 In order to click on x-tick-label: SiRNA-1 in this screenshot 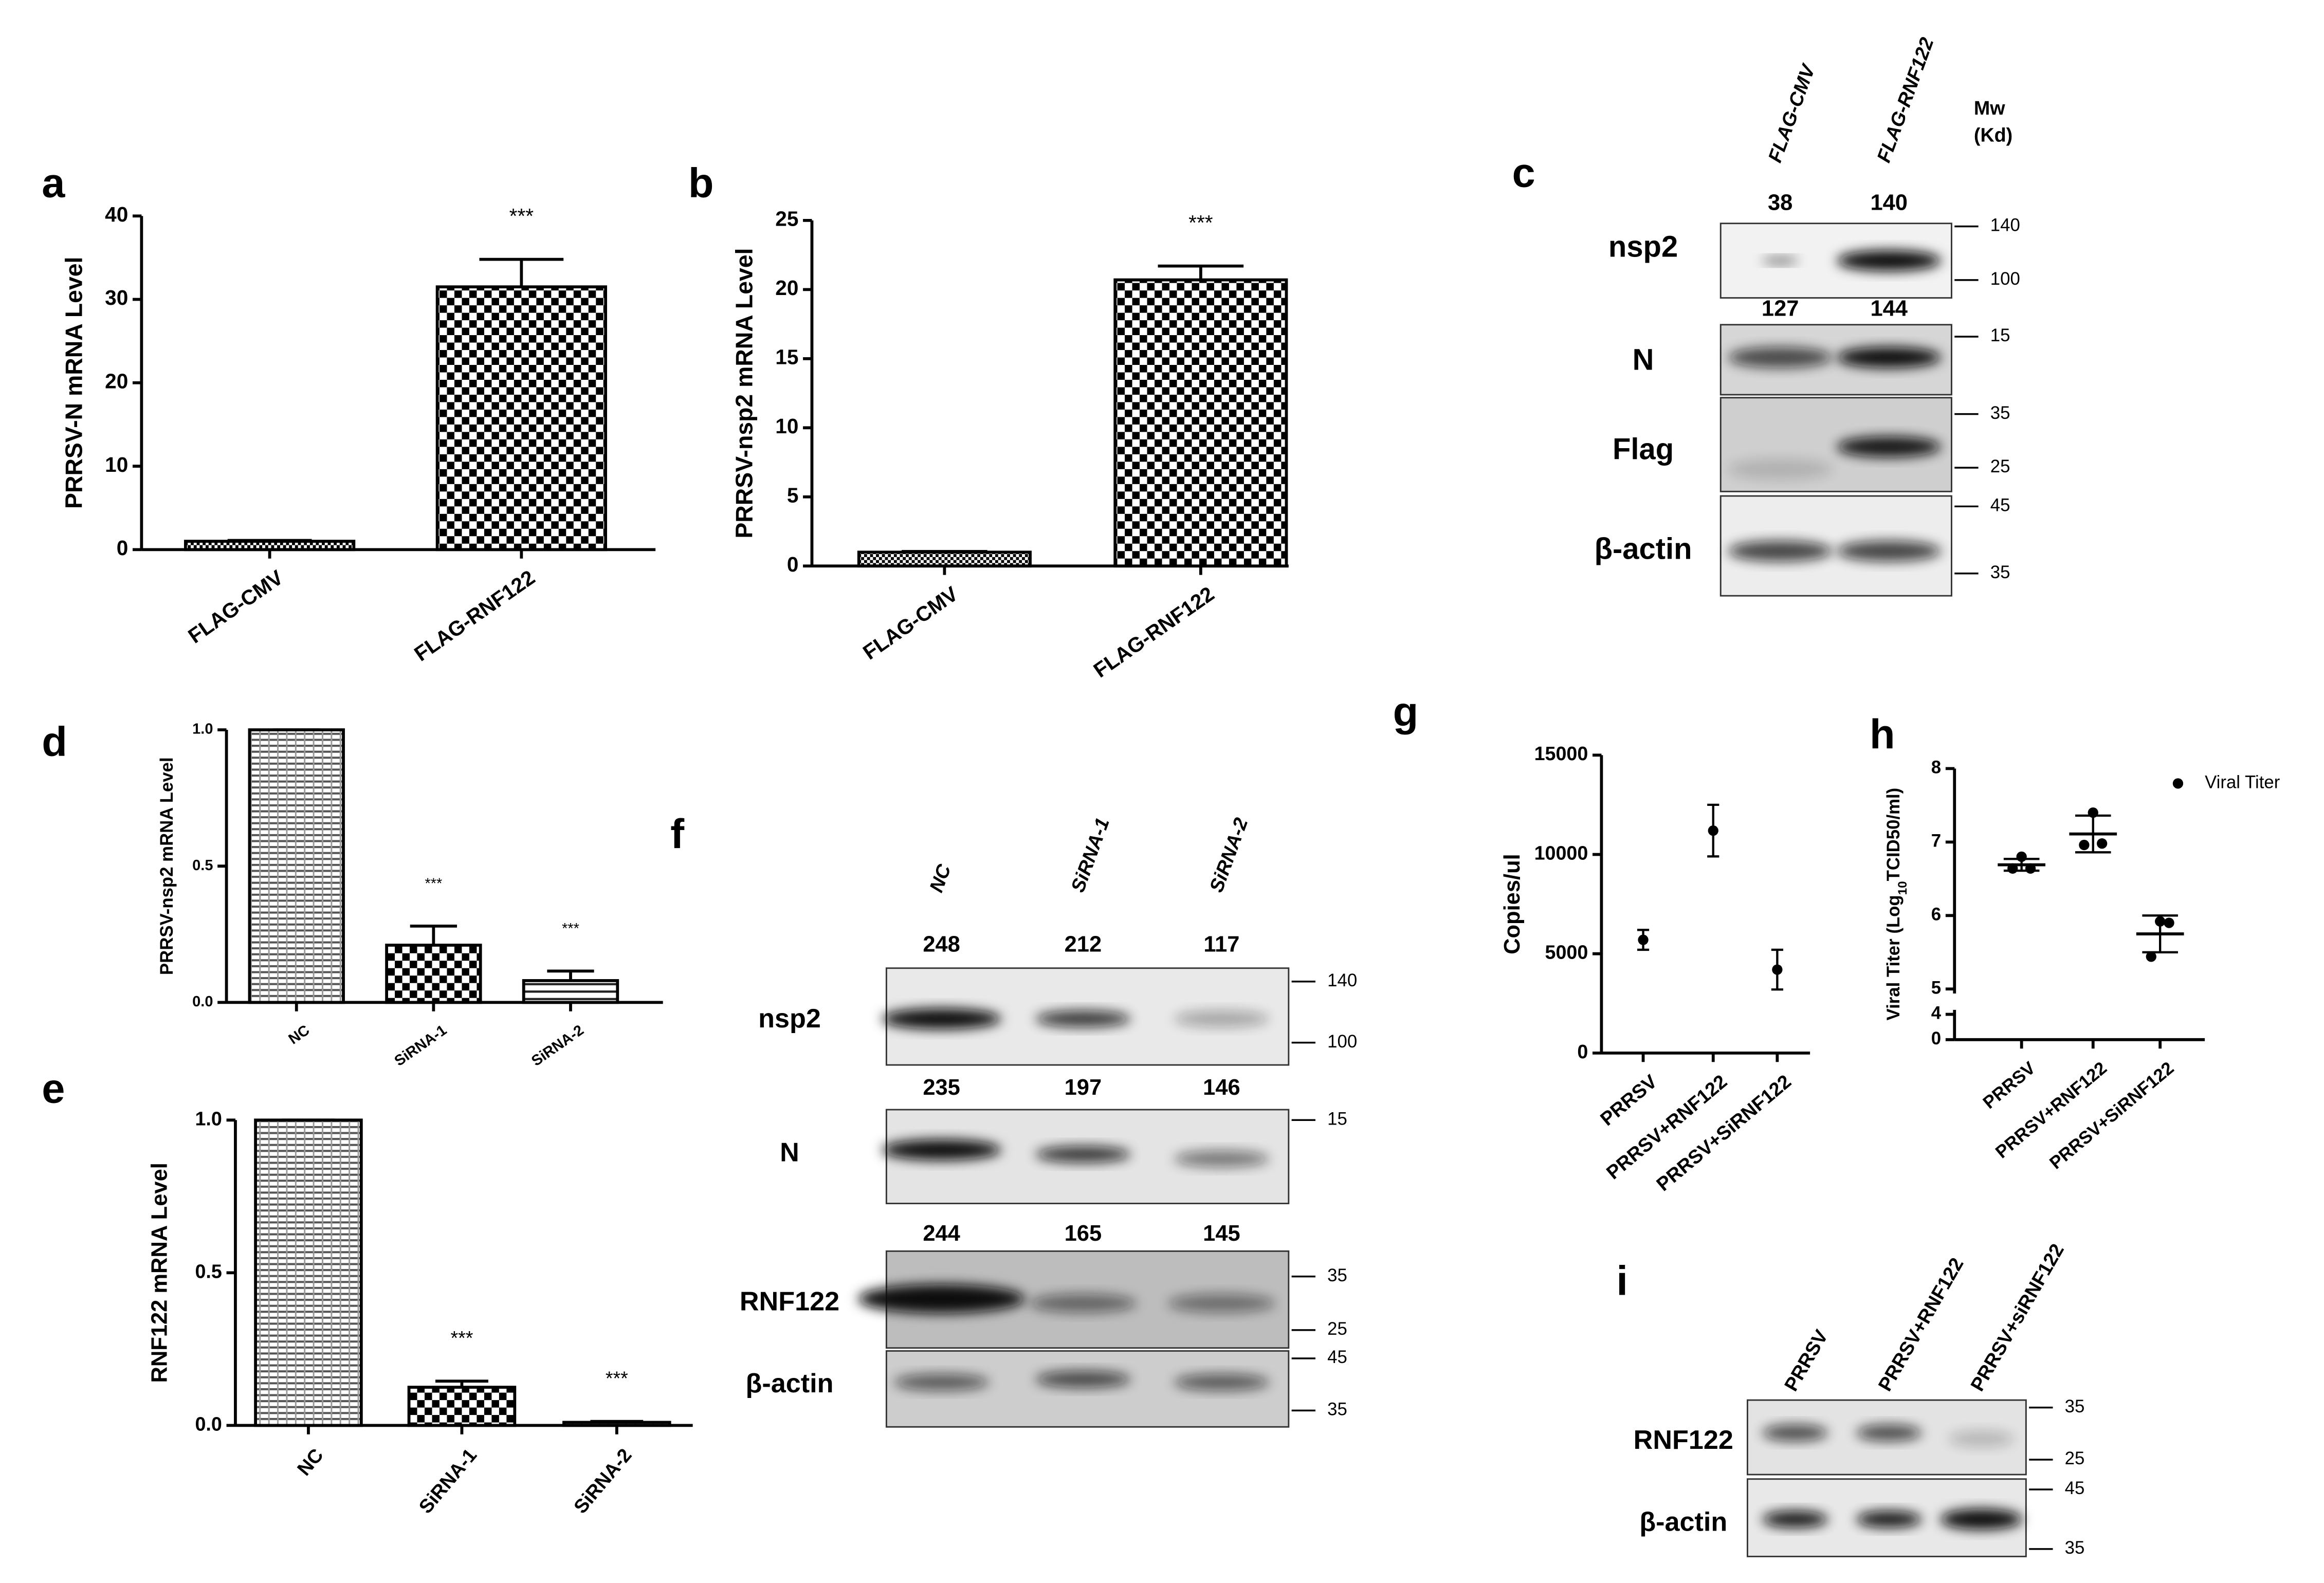, I will do `click(421, 1046)`.